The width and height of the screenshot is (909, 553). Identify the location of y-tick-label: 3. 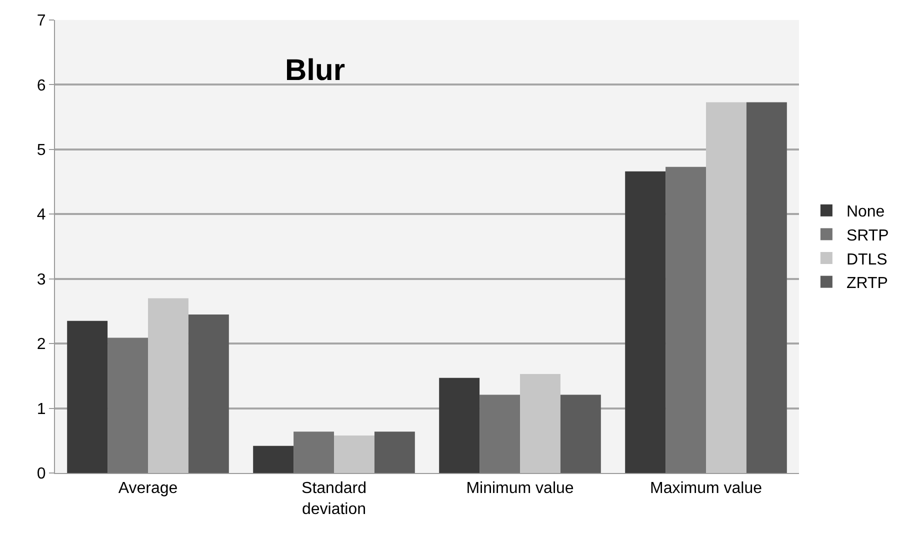
(41, 279).